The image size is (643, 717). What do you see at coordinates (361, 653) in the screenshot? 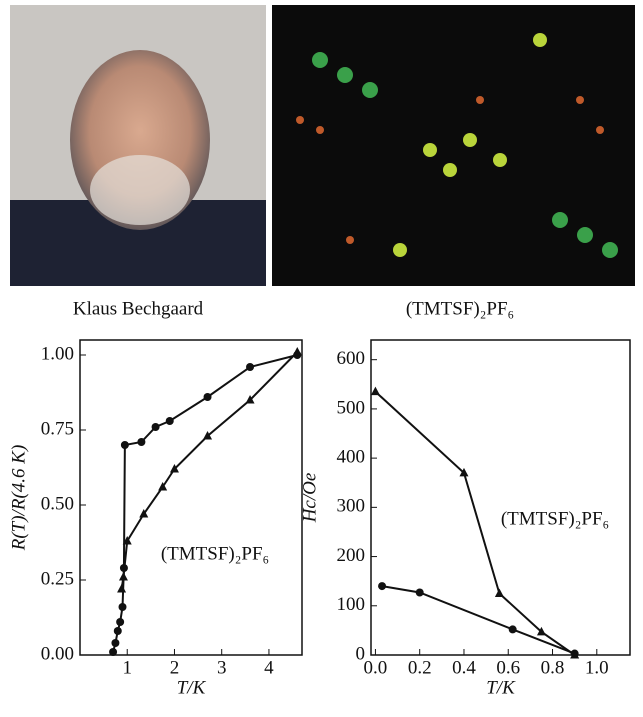
I see `y-tick-label: 0` at bounding box center [361, 653].